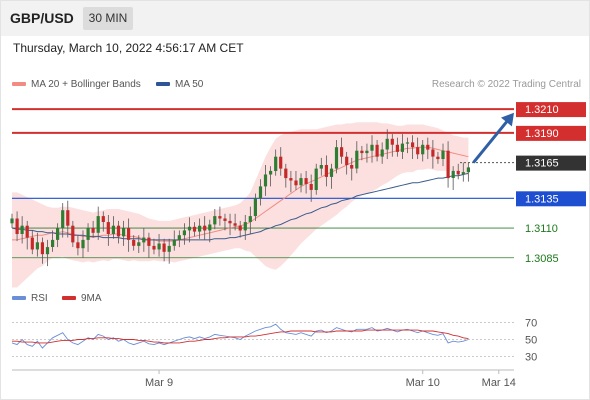  I want to click on rsi-ma-swatch, so click(69, 298).